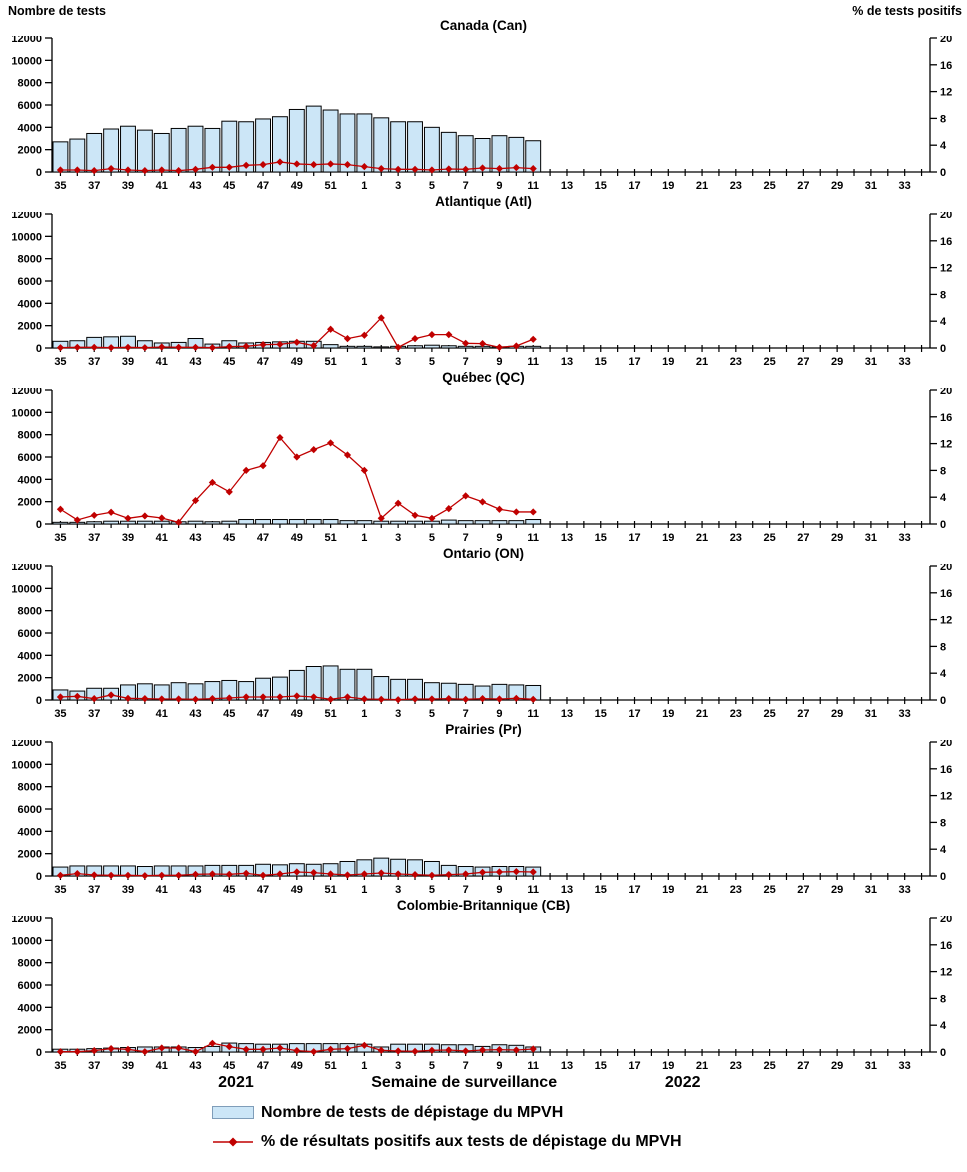 The width and height of the screenshot is (967, 1172). Describe the element at coordinates (330, 1066) in the screenshot. I see `week-tick-label: 51` at that location.